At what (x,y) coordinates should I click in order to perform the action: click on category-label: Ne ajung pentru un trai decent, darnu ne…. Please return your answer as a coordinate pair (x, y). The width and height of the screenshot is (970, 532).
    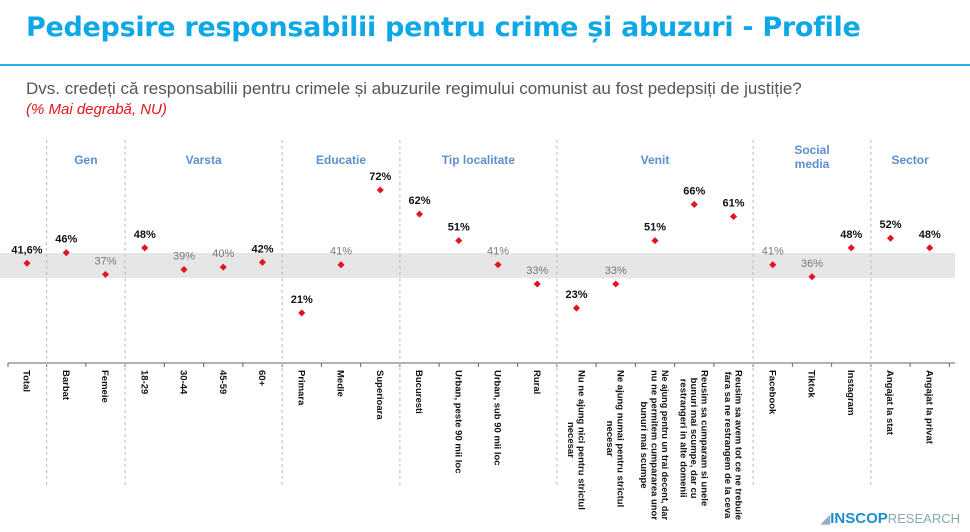
    Looking at the image, I should click on (654, 445).